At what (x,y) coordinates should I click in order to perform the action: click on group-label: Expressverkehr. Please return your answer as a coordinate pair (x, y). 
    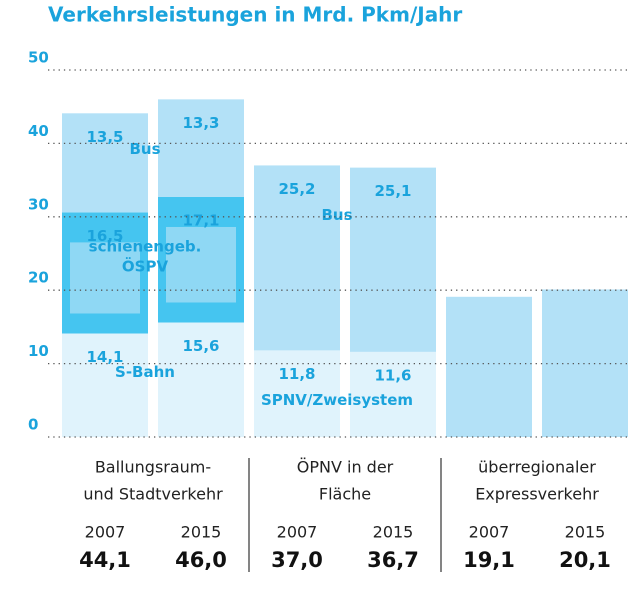
    Looking at the image, I should click on (537, 494).